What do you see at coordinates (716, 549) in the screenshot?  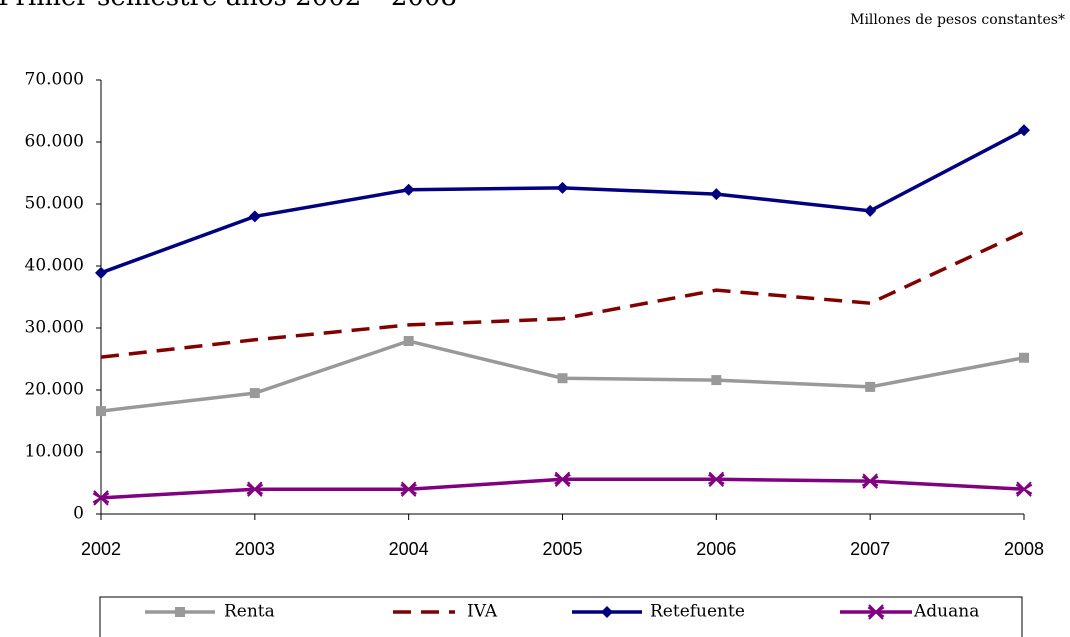 I see `x-tick-label: 2006` at bounding box center [716, 549].